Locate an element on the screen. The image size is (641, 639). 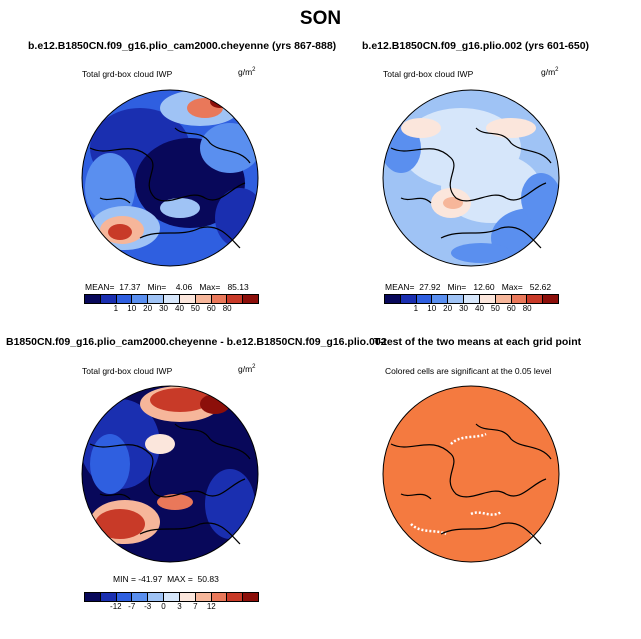
colorbar-tick-label: -12 is located at coordinates (116, 606).